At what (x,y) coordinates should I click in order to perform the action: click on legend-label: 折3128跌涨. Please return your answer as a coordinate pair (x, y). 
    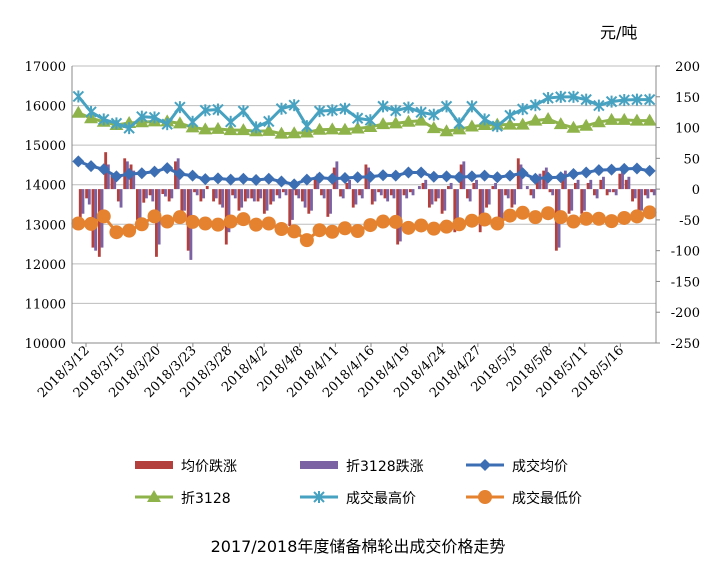
    Looking at the image, I should click on (385, 467).